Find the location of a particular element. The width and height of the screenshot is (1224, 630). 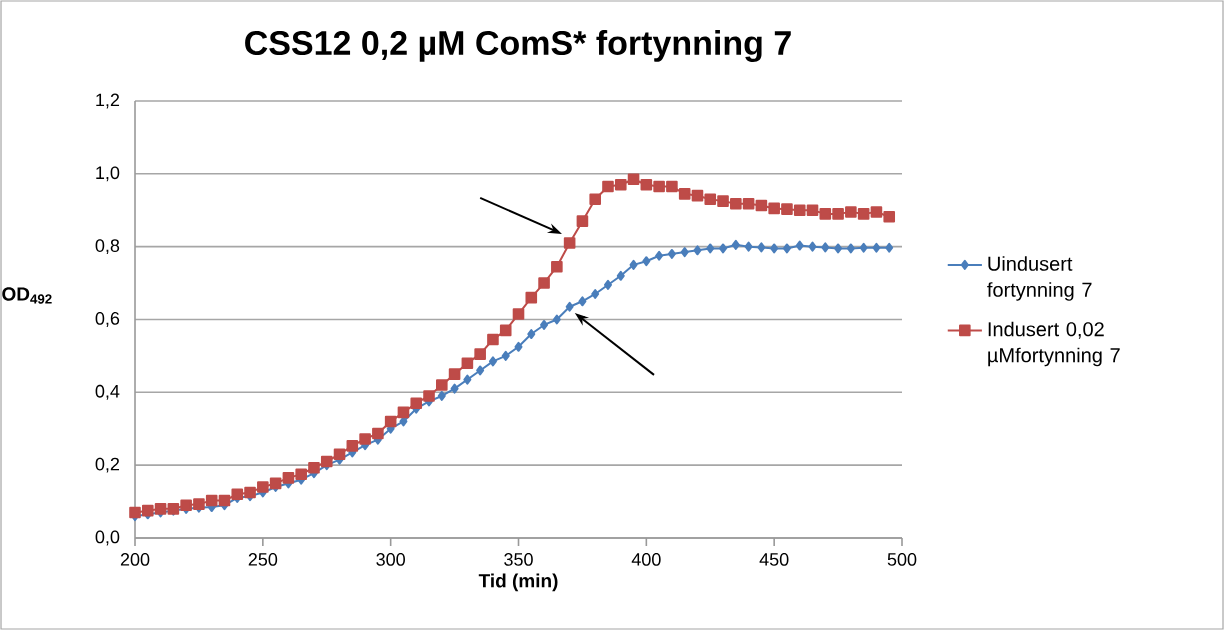

x-tick-label: 200 is located at coordinates (135, 559).